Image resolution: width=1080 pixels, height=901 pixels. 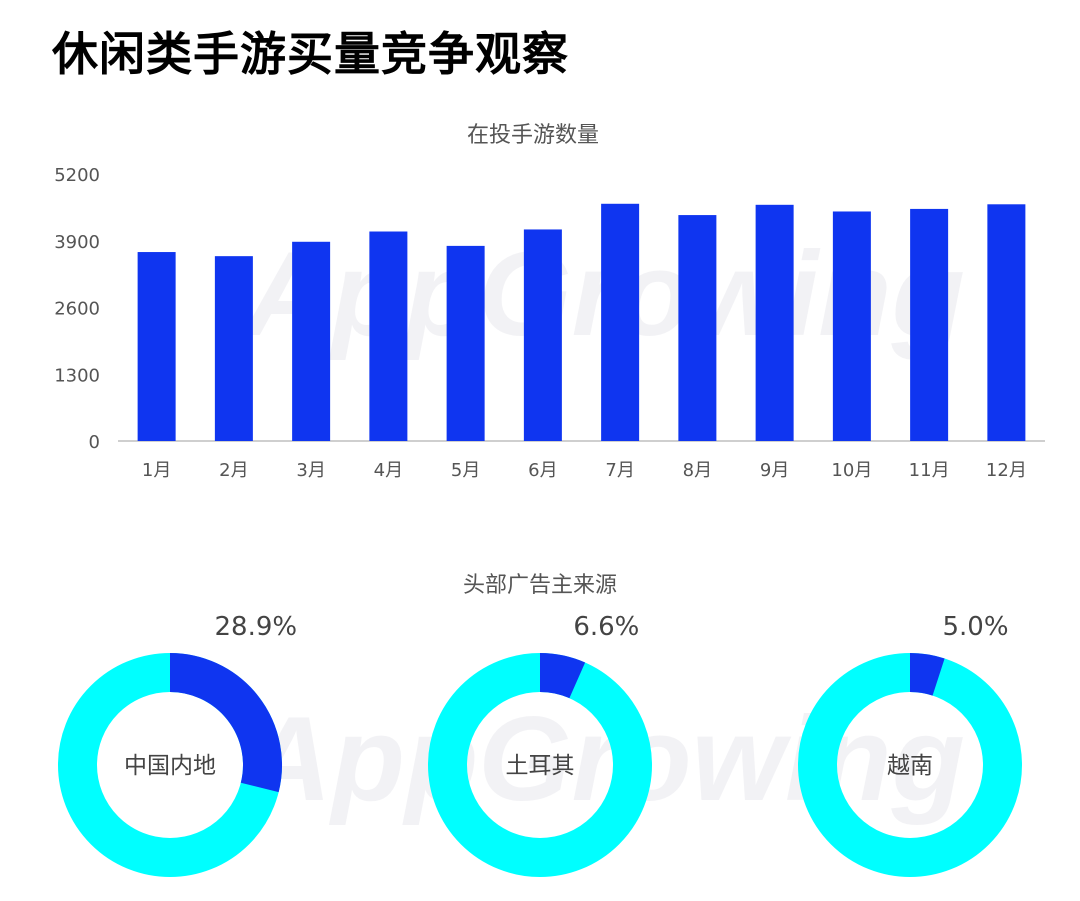 I want to click on y-tick-label: 0, so click(x=94, y=442).